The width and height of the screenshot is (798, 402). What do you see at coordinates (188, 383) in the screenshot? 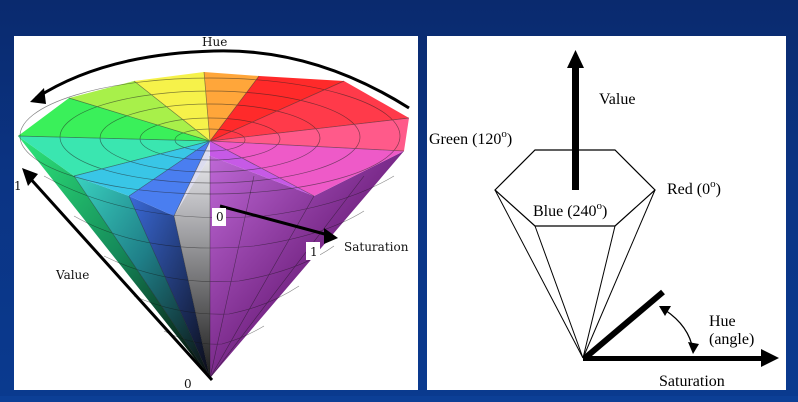
I see `tick-zero-bottom: 0` at bounding box center [188, 383].